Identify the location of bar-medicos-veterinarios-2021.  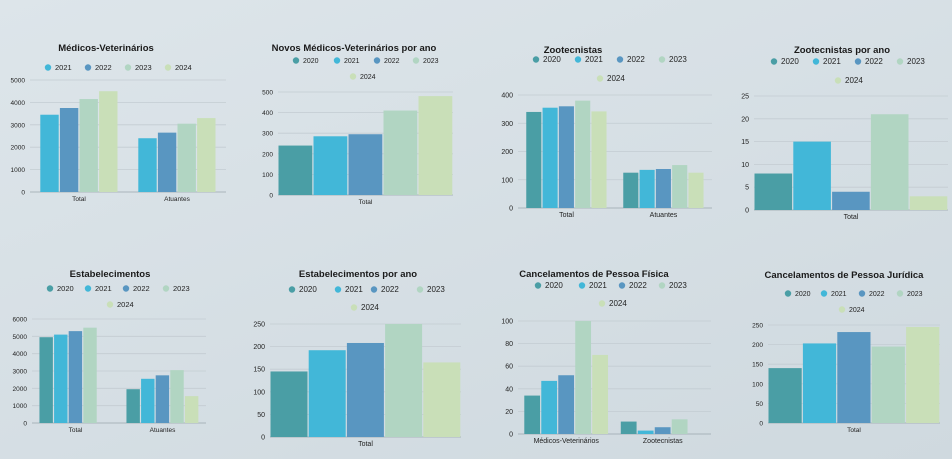
(549, 407).